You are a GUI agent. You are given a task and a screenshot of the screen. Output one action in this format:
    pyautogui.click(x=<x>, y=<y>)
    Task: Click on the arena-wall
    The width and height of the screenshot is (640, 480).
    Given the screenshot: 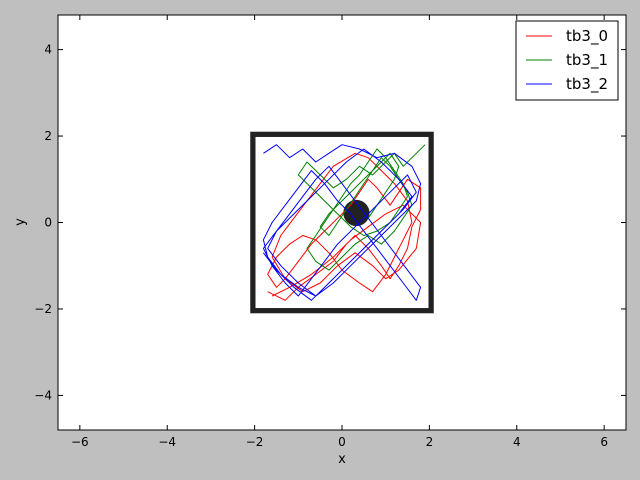 What is the action you would take?
    pyautogui.click(x=342, y=222)
    